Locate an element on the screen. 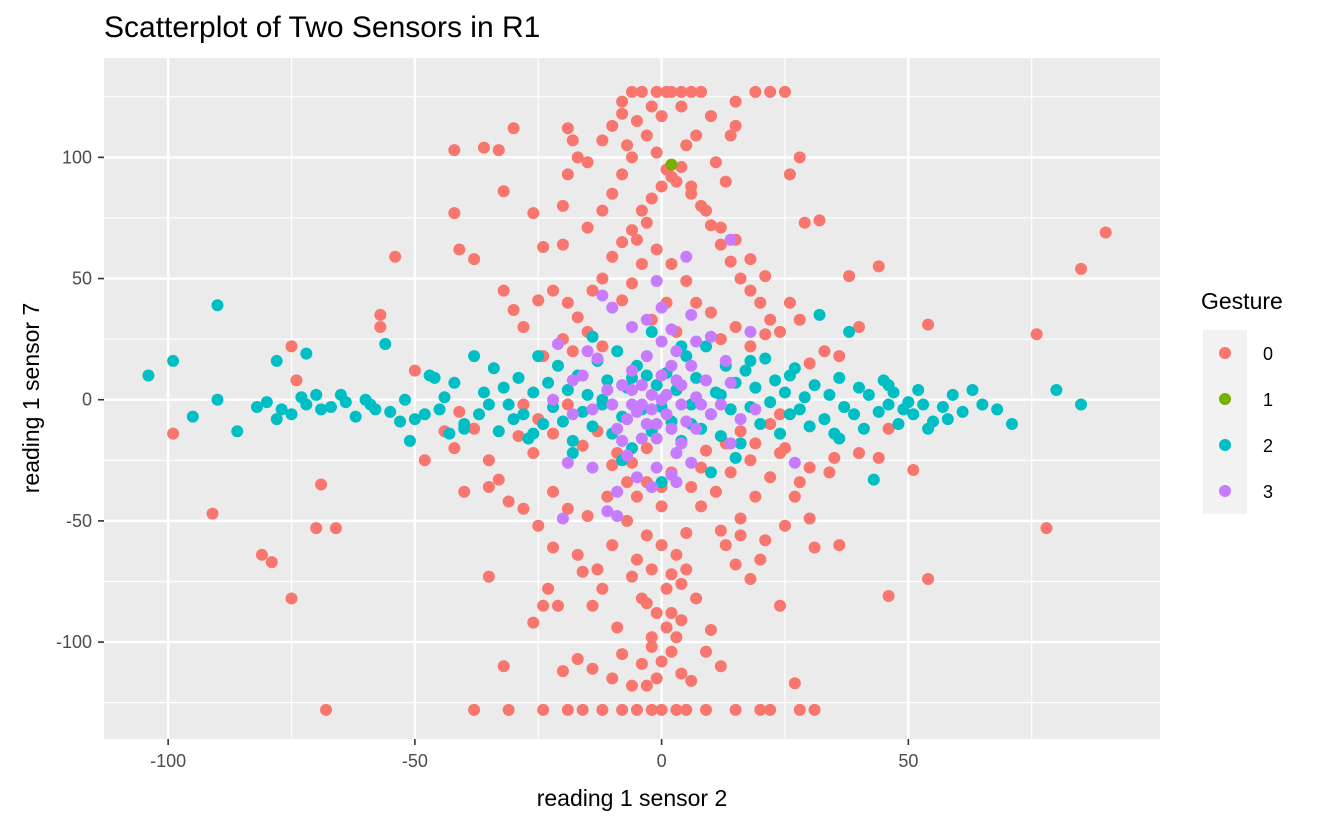 This screenshot has width=1318, height=820. y-tick-label: -100 is located at coordinates (74, 642).